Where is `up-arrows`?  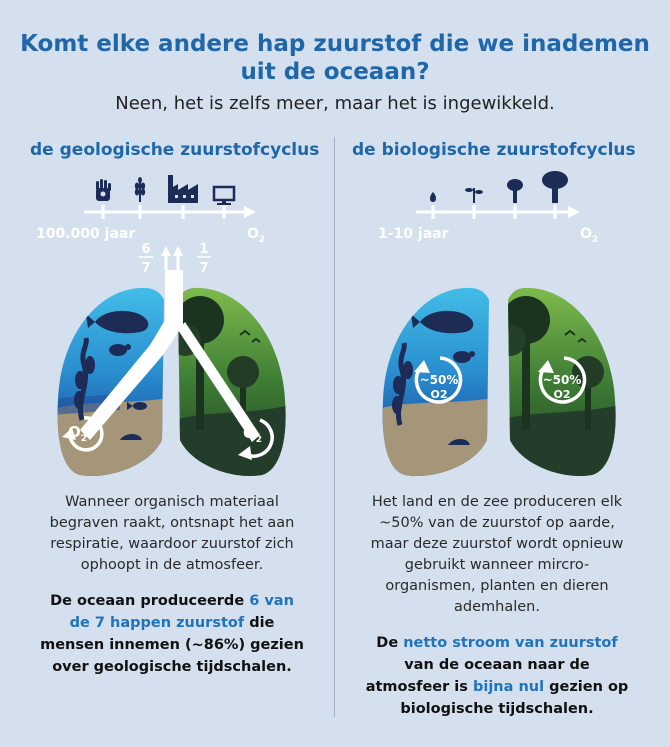
up-arrows is located at coordinates (172, 258).